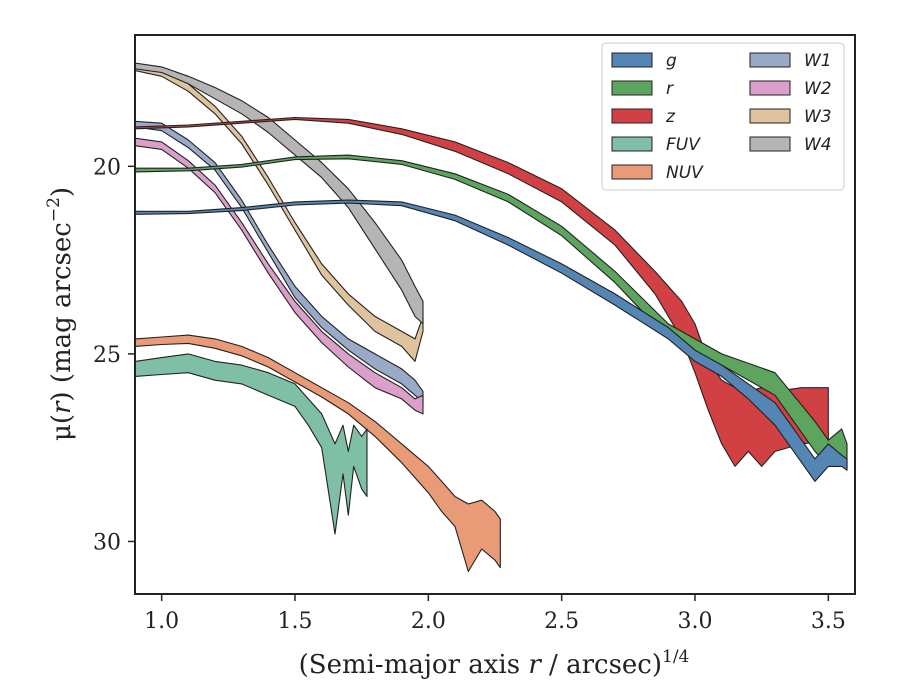 The height and width of the screenshot is (700, 900). What do you see at coordinates (818, 117) in the screenshot?
I see `legend-label-w3: W3` at bounding box center [818, 117].